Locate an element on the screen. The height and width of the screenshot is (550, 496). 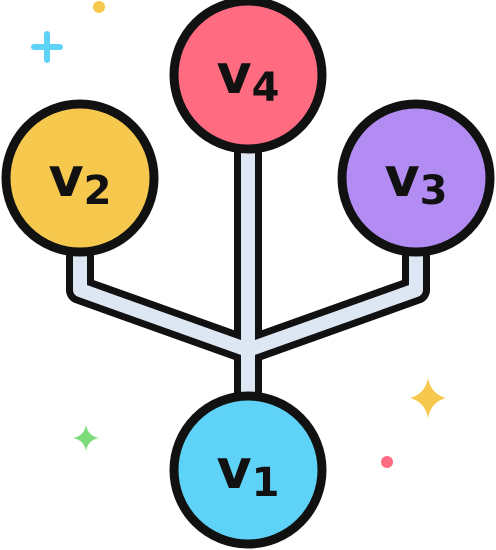
node-v3-letter: v is located at coordinates (401, 177).